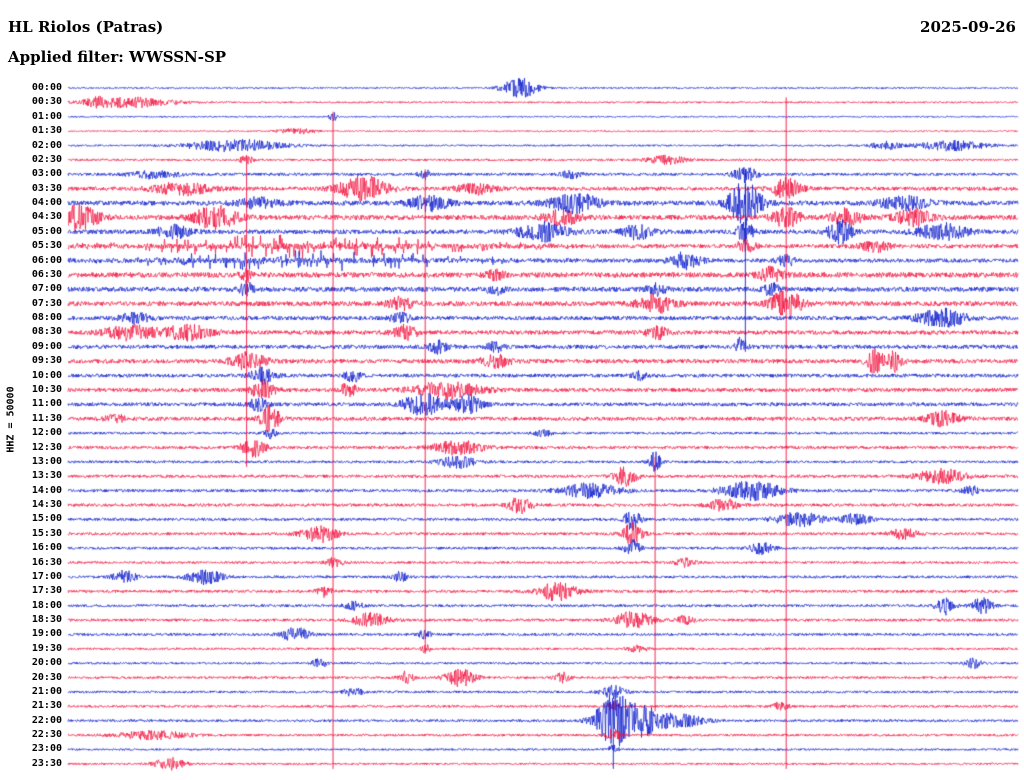 This screenshot has height=780, width=1024. What do you see at coordinates (46, 246) in the screenshot?
I see `time-label: 05:30` at bounding box center [46, 246].